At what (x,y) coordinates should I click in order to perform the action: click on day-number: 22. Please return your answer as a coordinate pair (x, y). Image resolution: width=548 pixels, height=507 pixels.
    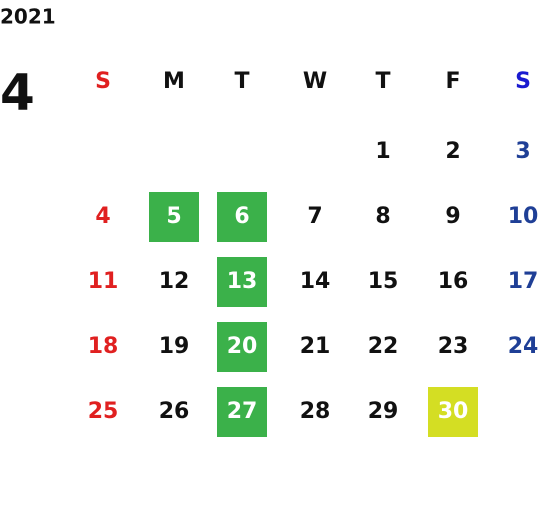
    Looking at the image, I should click on (383, 346).